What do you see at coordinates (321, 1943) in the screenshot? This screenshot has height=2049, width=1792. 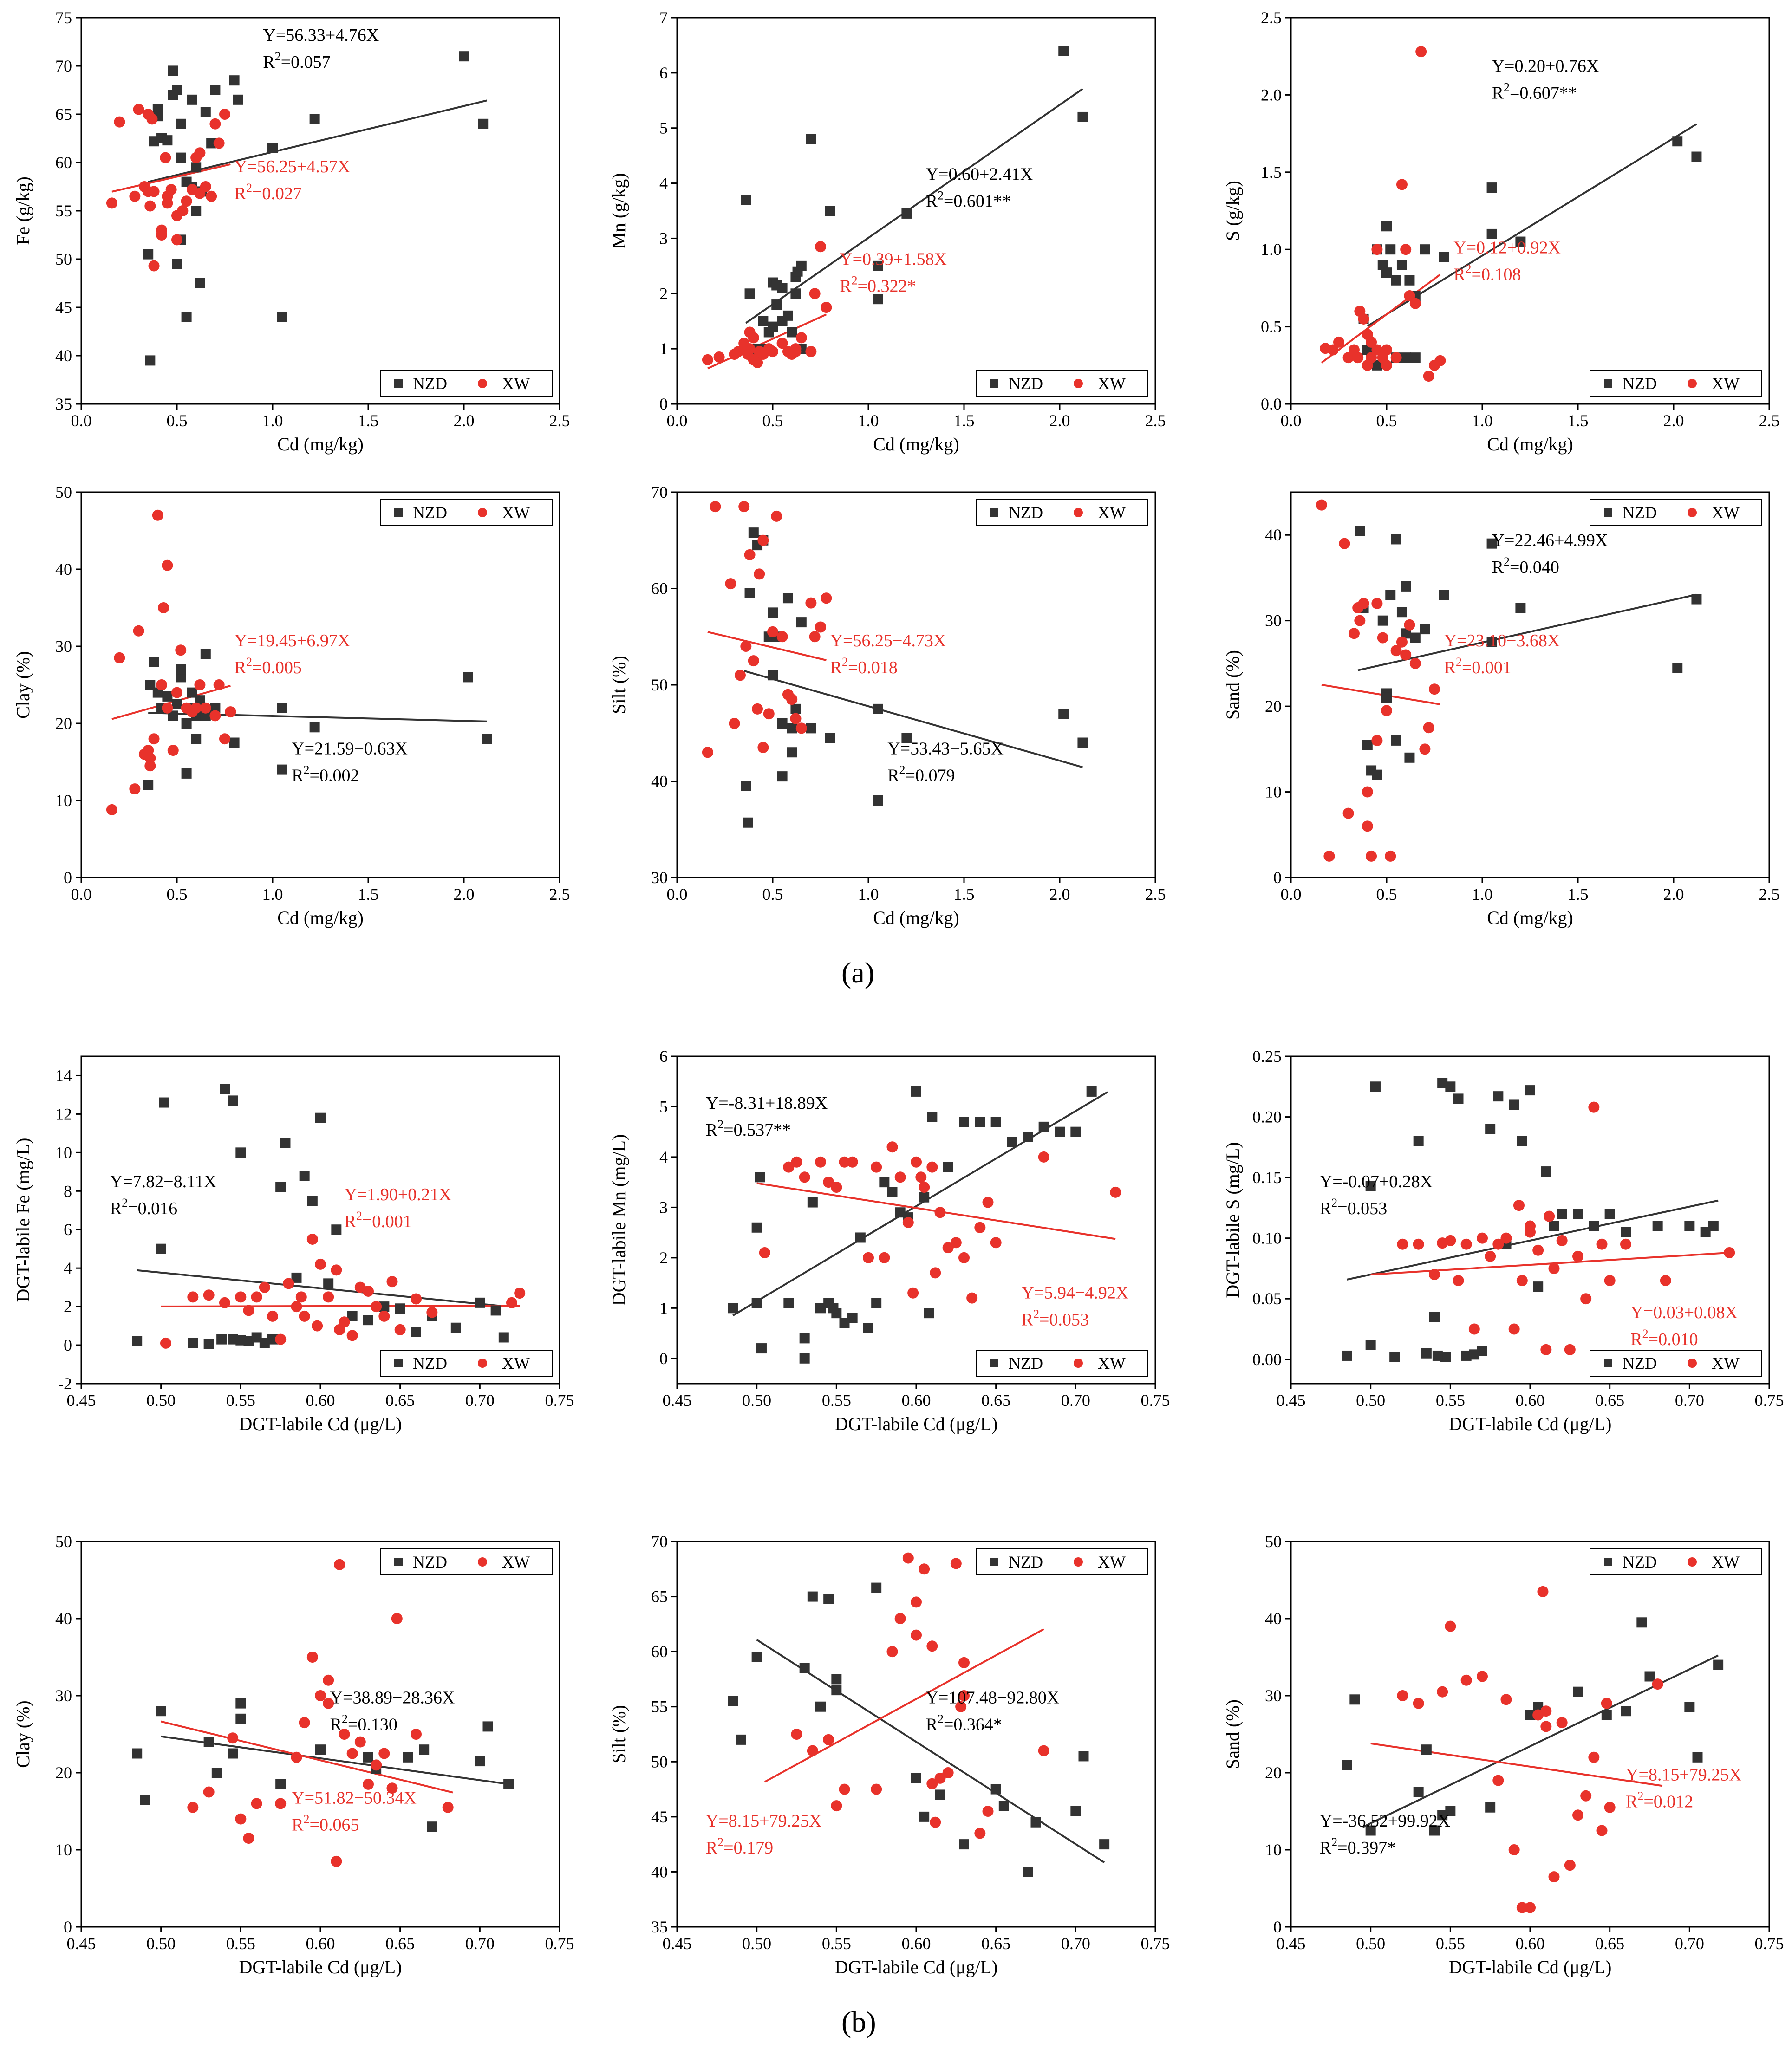 I see `x-tick-label: 0.60` at bounding box center [321, 1943].